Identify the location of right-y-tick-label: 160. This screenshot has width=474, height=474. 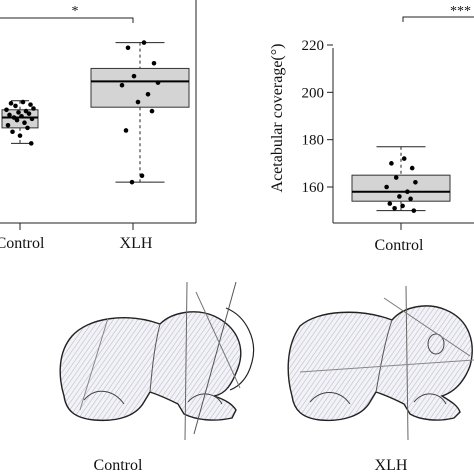
(313, 188).